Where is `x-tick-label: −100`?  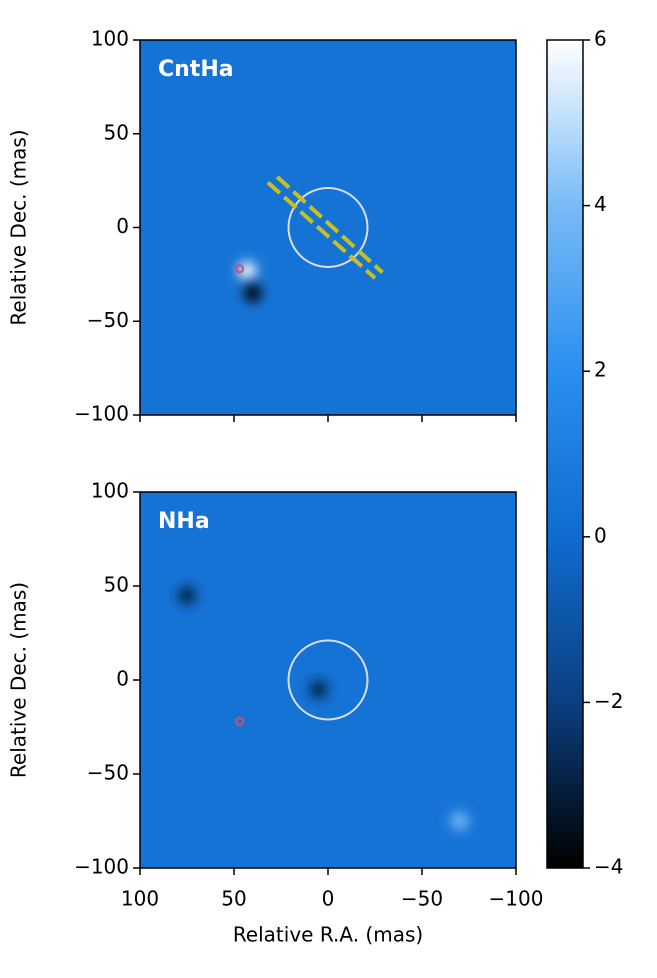 x-tick-label: −100 is located at coordinates (516, 899).